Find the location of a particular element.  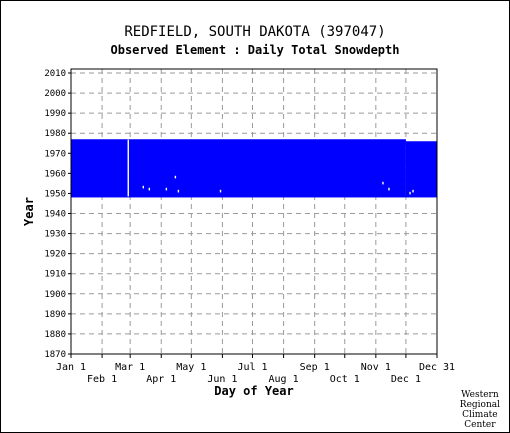

x-tick-label: Aug 1 is located at coordinates (284, 379).